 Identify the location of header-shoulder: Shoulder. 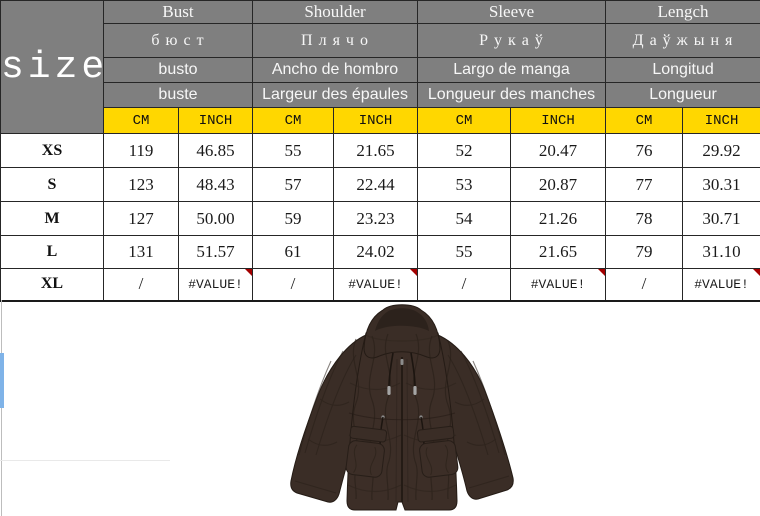
(335, 12).